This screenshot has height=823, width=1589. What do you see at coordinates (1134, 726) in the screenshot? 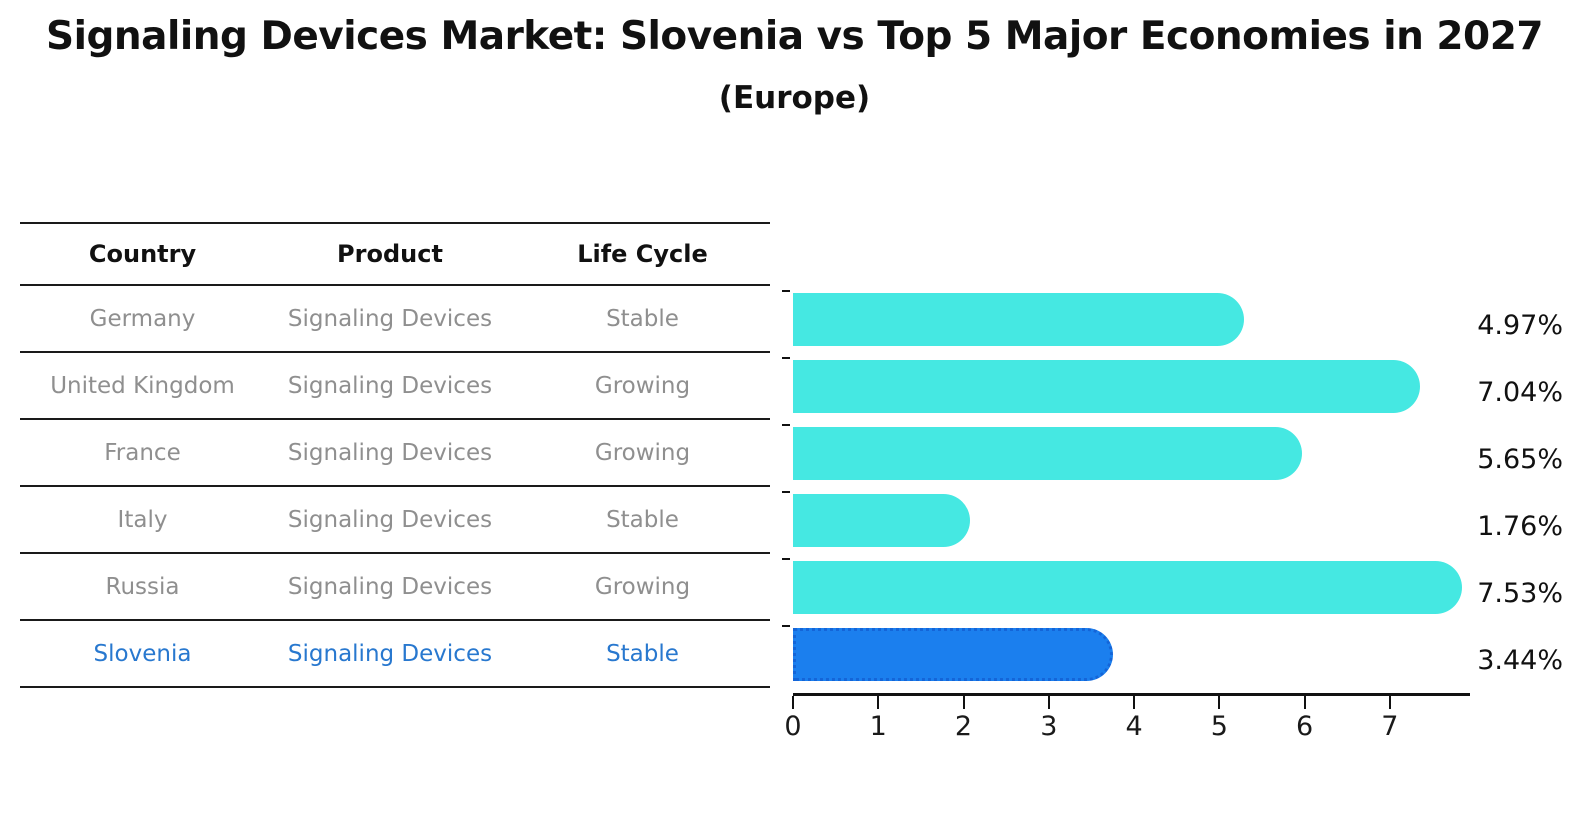
I see `x-axis-tick-label: 4` at bounding box center [1134, 726].